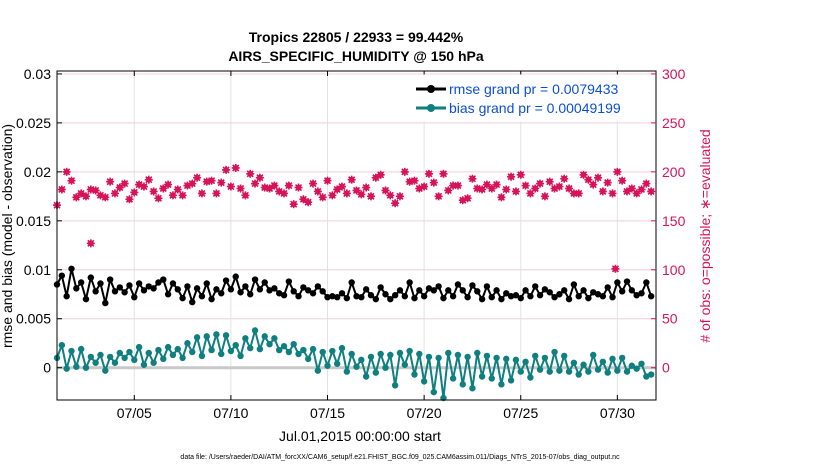 This screenshot has width=830, height=470. I want to click on right-y-tick-label: 200, so click(674, 172).